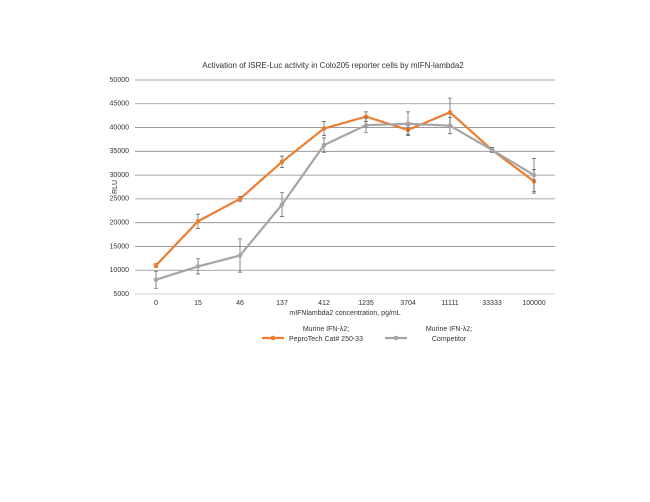 This screenshot has height=502, width=650. Describe the element at coordinates (449, 303) in the screenshot. I see `x-tick-label: 11111` at that location.